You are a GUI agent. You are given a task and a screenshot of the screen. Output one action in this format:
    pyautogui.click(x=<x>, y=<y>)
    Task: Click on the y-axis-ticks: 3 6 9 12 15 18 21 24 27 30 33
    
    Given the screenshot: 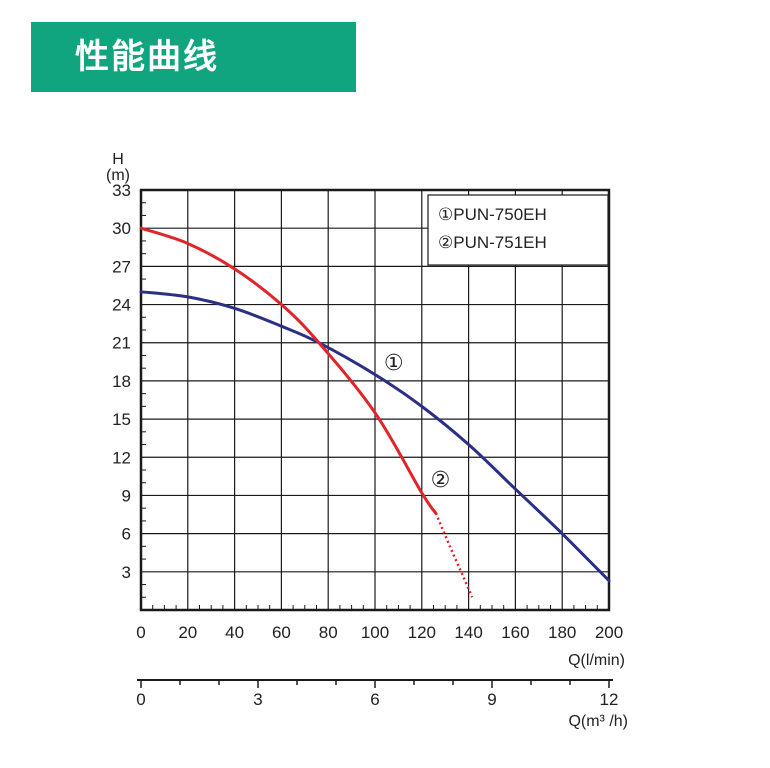 What is the action you would take?
    pyautogui.click(x=121, y=381)
    